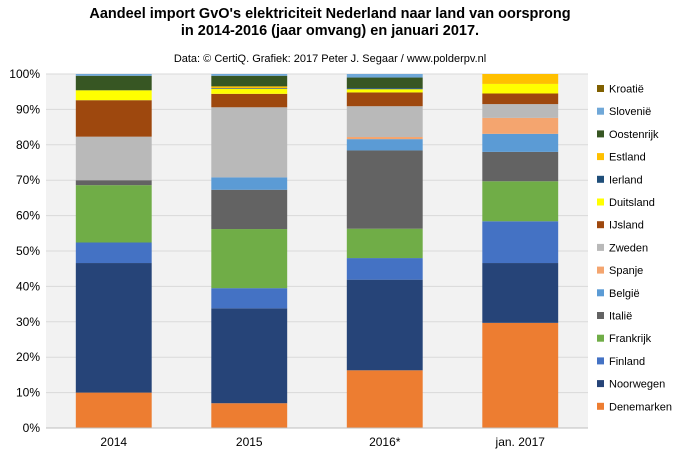 The width and height of the screenshot is (681, 457). Describe the element at coordinates (385, 442) in the screenshot. I see `x-tick-label: 2016*` at that location.